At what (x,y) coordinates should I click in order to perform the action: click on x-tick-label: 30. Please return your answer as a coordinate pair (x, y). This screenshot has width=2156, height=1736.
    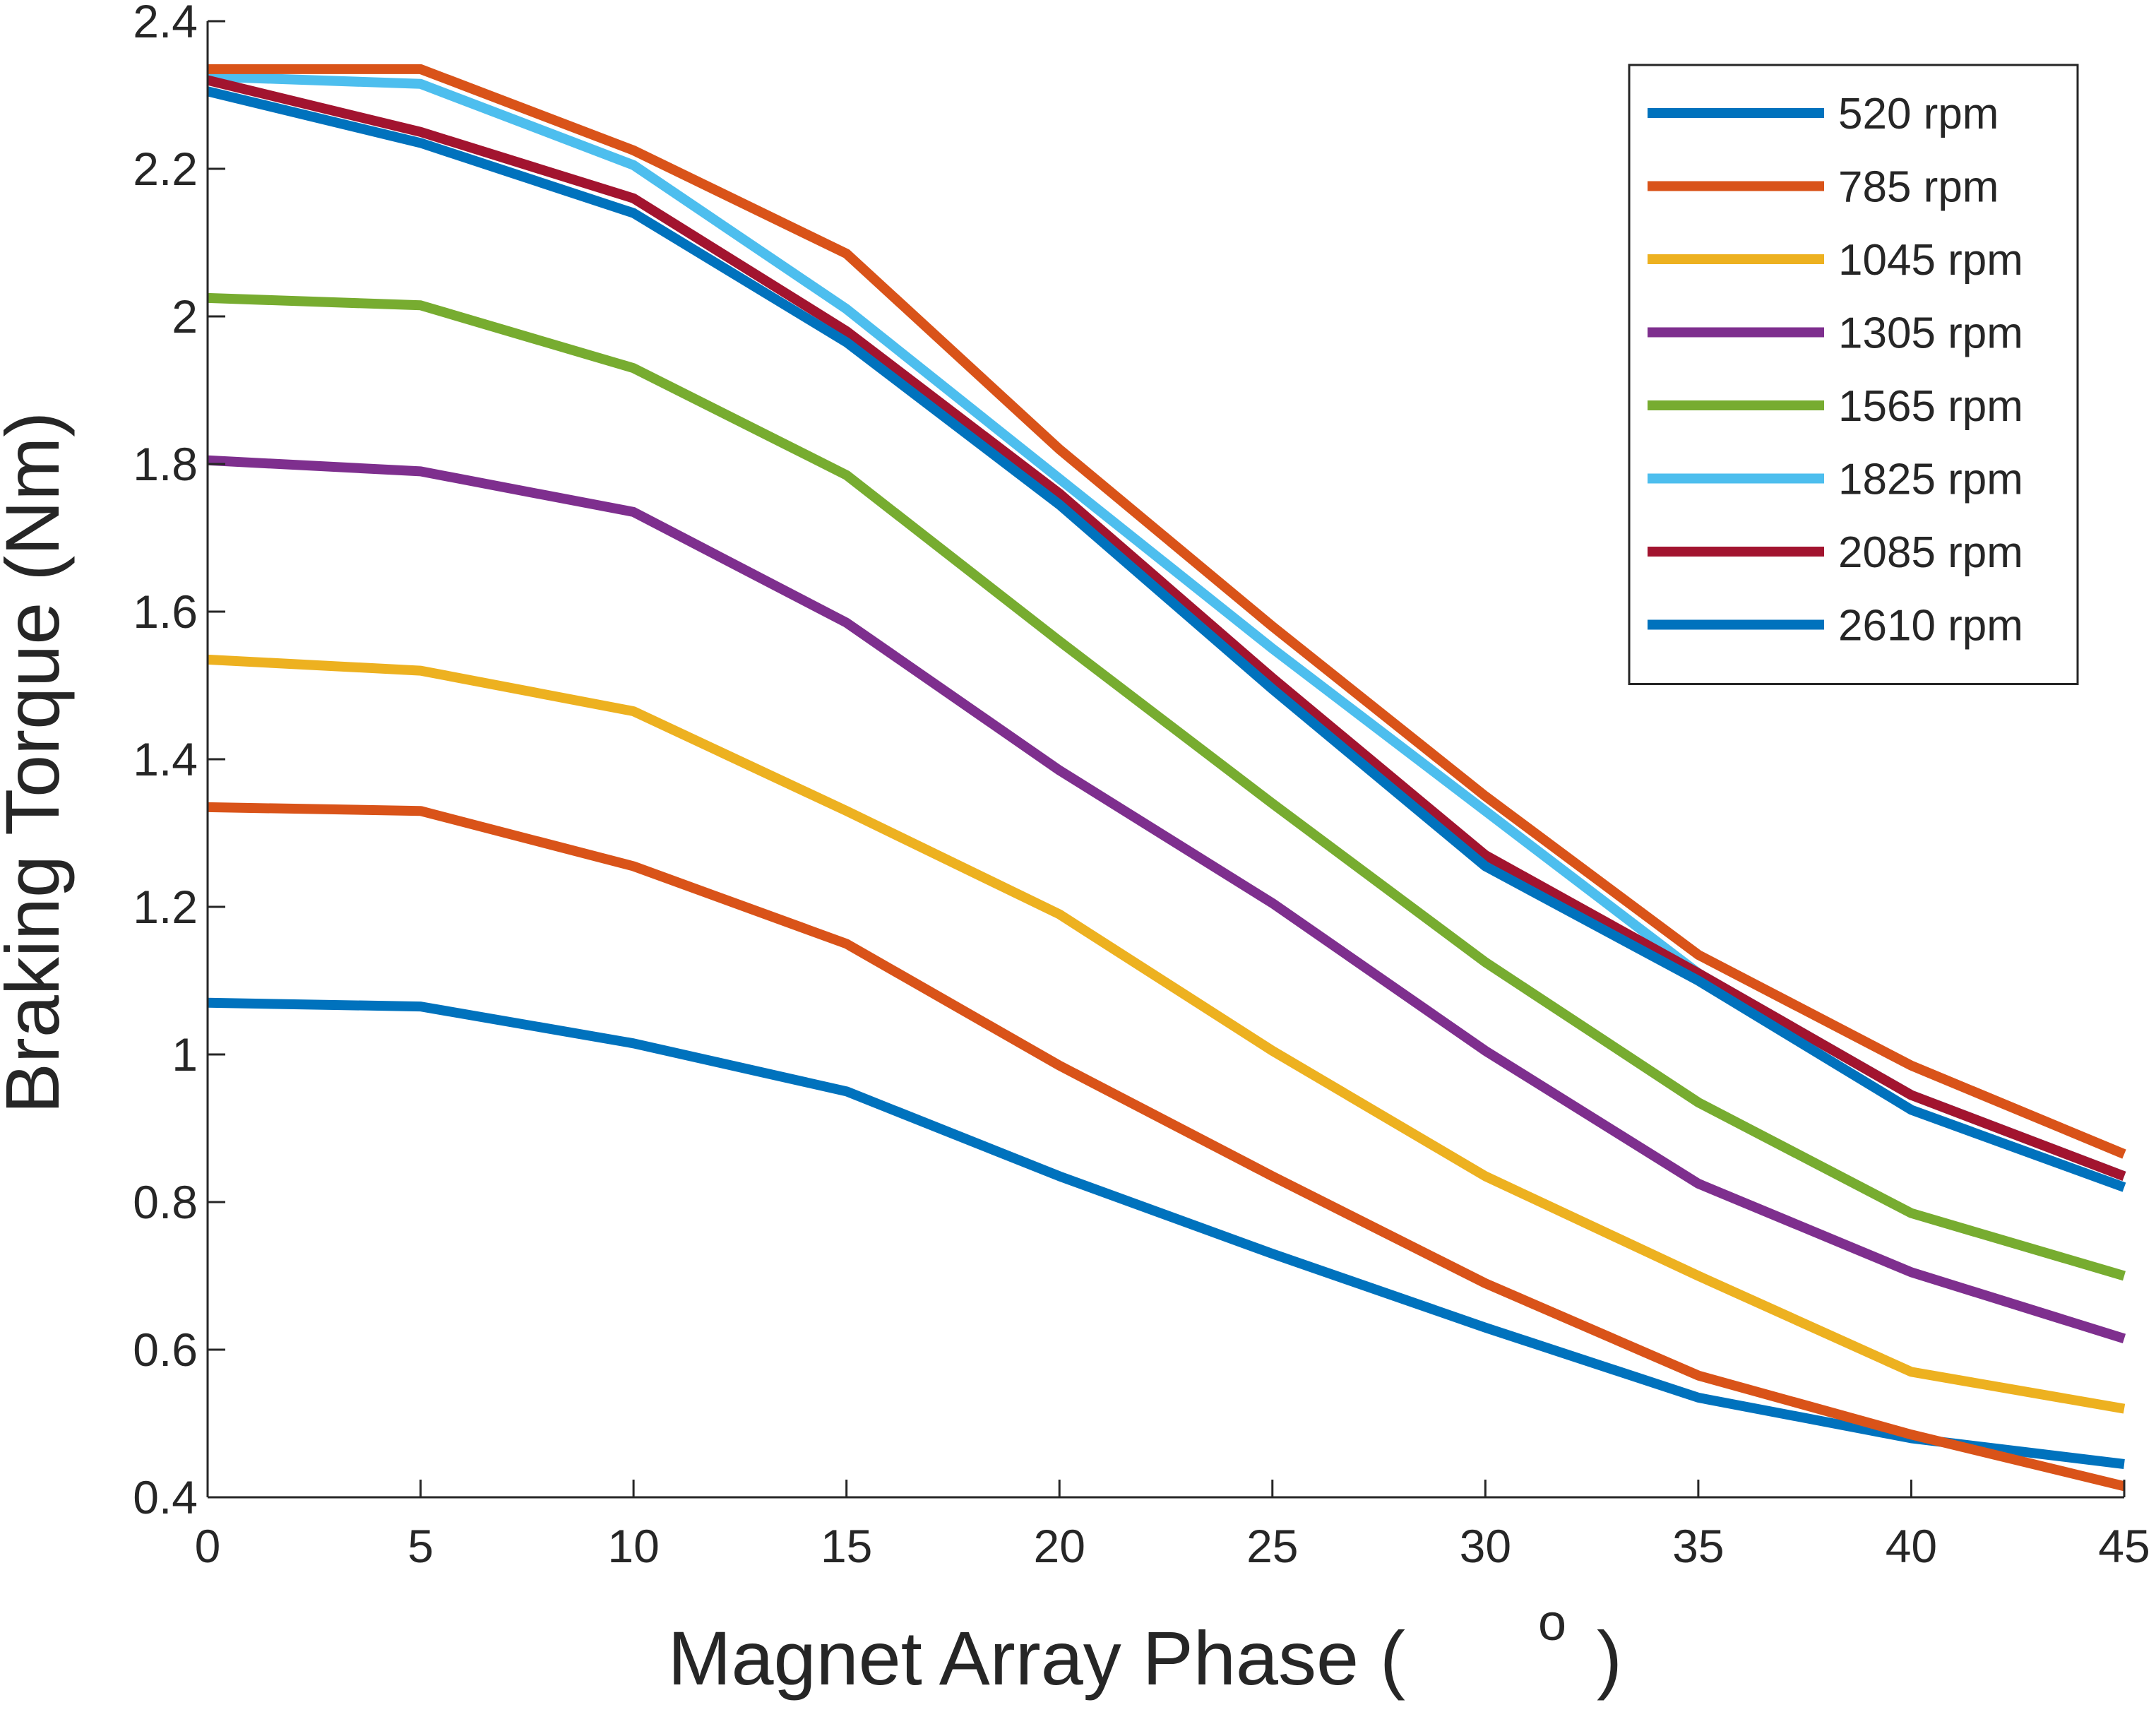
    Looking at the image, I should click on (1485, 1546).